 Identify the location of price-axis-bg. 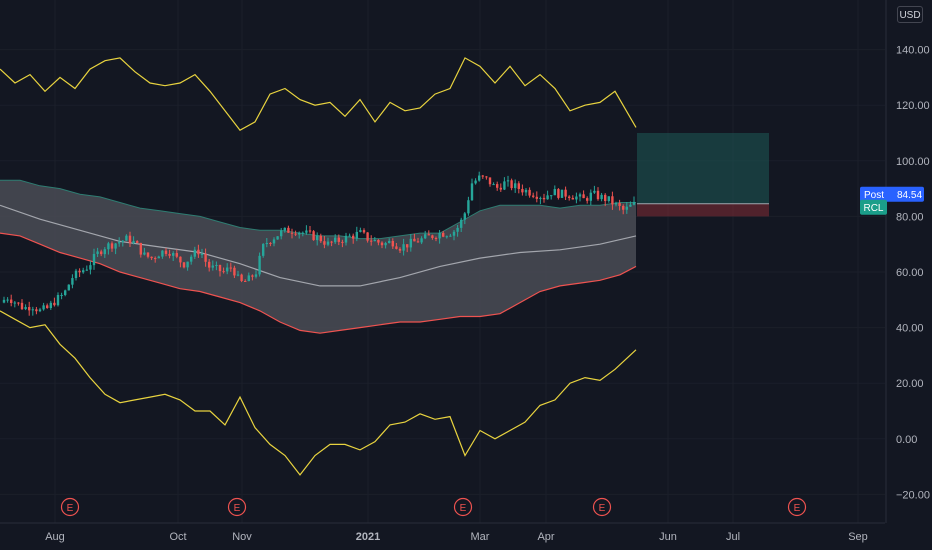
(909, 275).